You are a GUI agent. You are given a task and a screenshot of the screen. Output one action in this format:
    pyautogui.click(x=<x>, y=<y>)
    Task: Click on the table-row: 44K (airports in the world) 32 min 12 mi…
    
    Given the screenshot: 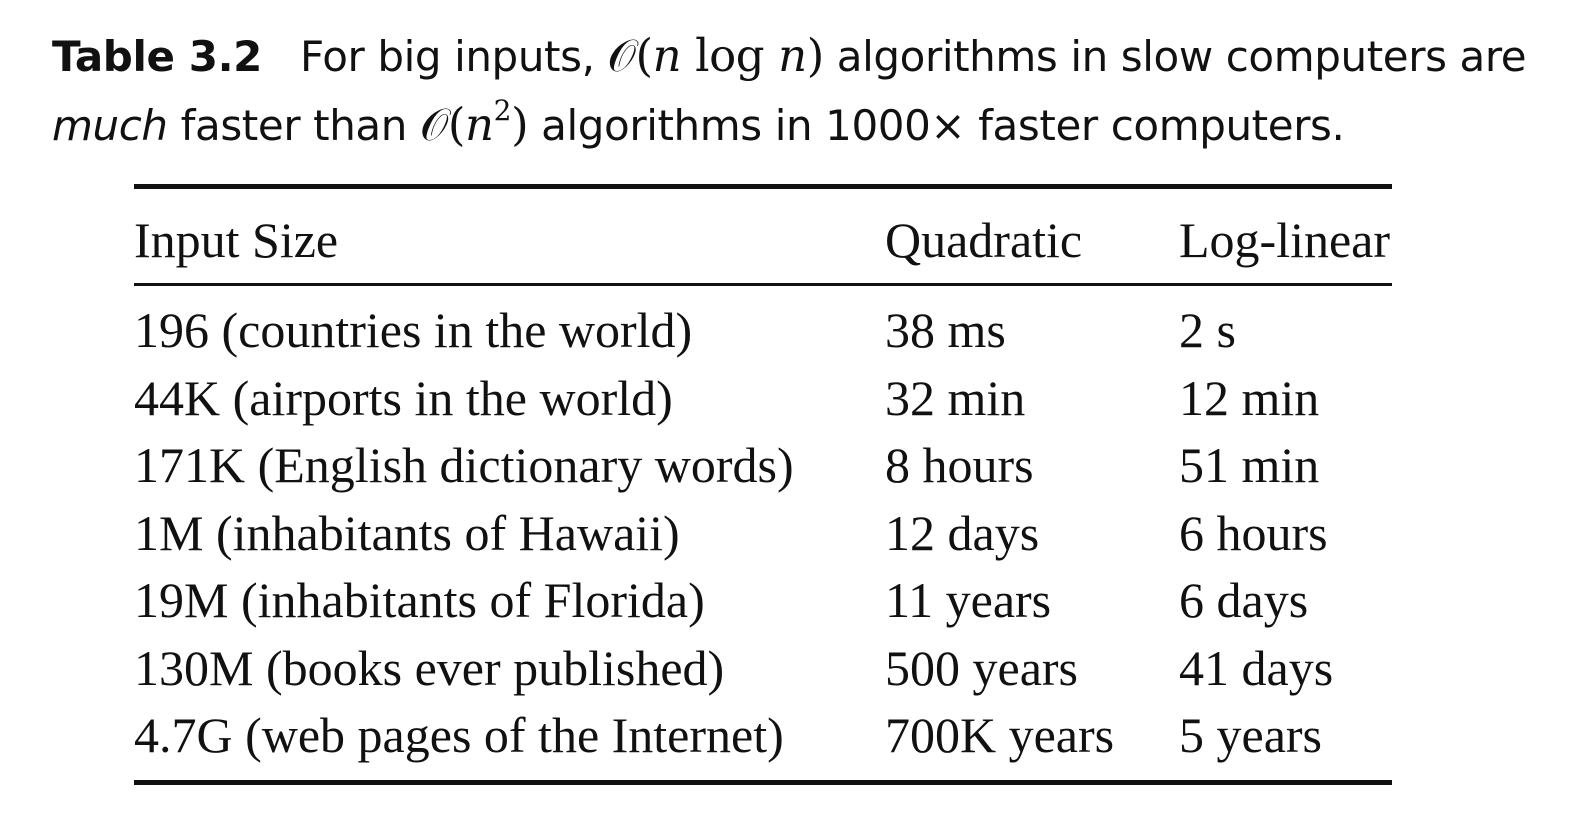 What is the action you would take?
    pyautogui.click(x=763, y=399)
    